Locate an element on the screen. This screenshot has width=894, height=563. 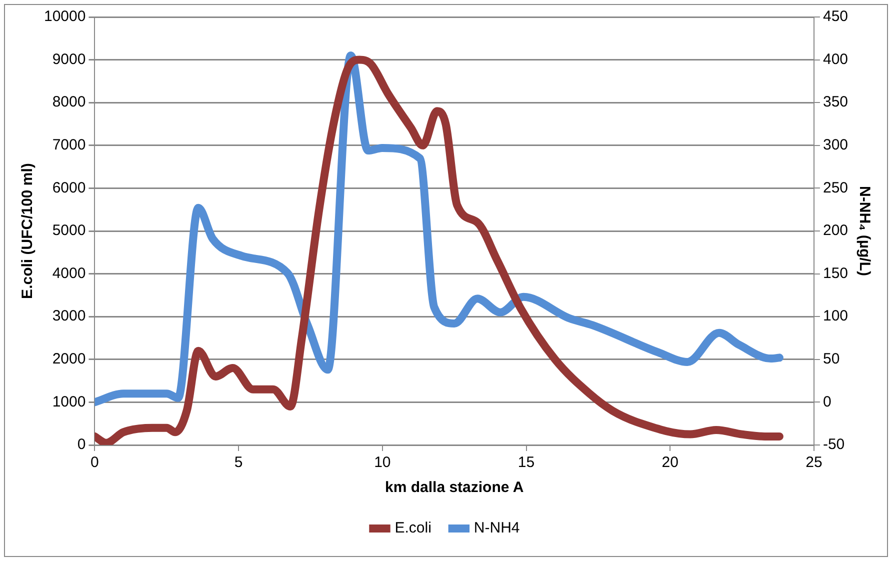
y-tick-label: 5000 is located at coordinates (69, 231).